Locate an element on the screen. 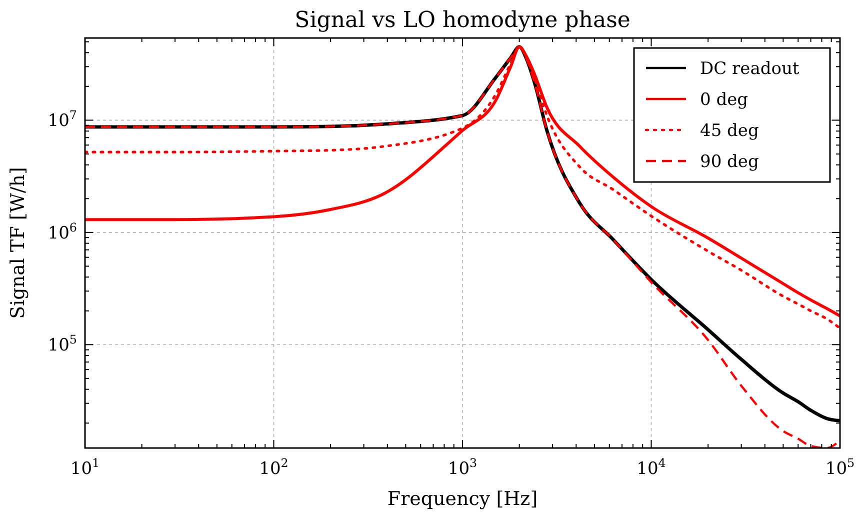 This screenshot has height=519, width=867. chart-title: Signal vs LO homodyne phase is located at coordinates (462, 20).